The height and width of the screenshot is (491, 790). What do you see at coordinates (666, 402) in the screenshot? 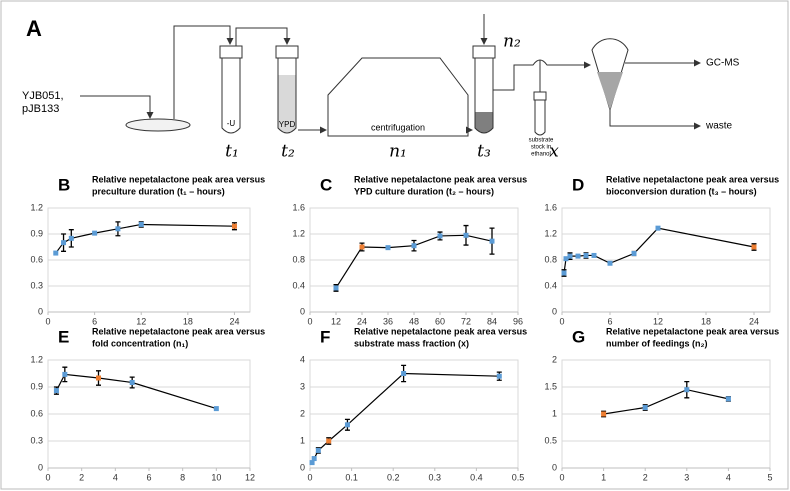
I see `data-line` at bounding box center [666, 402].